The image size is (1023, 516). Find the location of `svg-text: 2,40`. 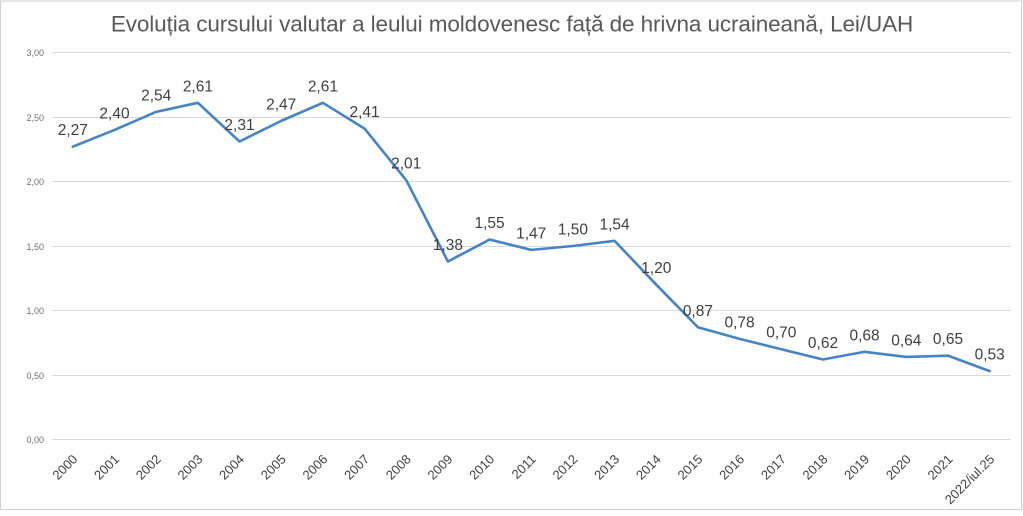

svg-text: 2,40 is located at coordinates (114, 113).